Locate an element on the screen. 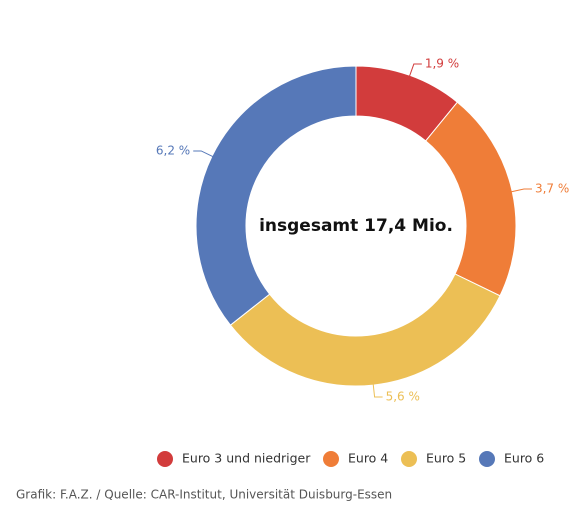  legend-label: Euro 3 und niedriger is located at coordinates (246, 458).